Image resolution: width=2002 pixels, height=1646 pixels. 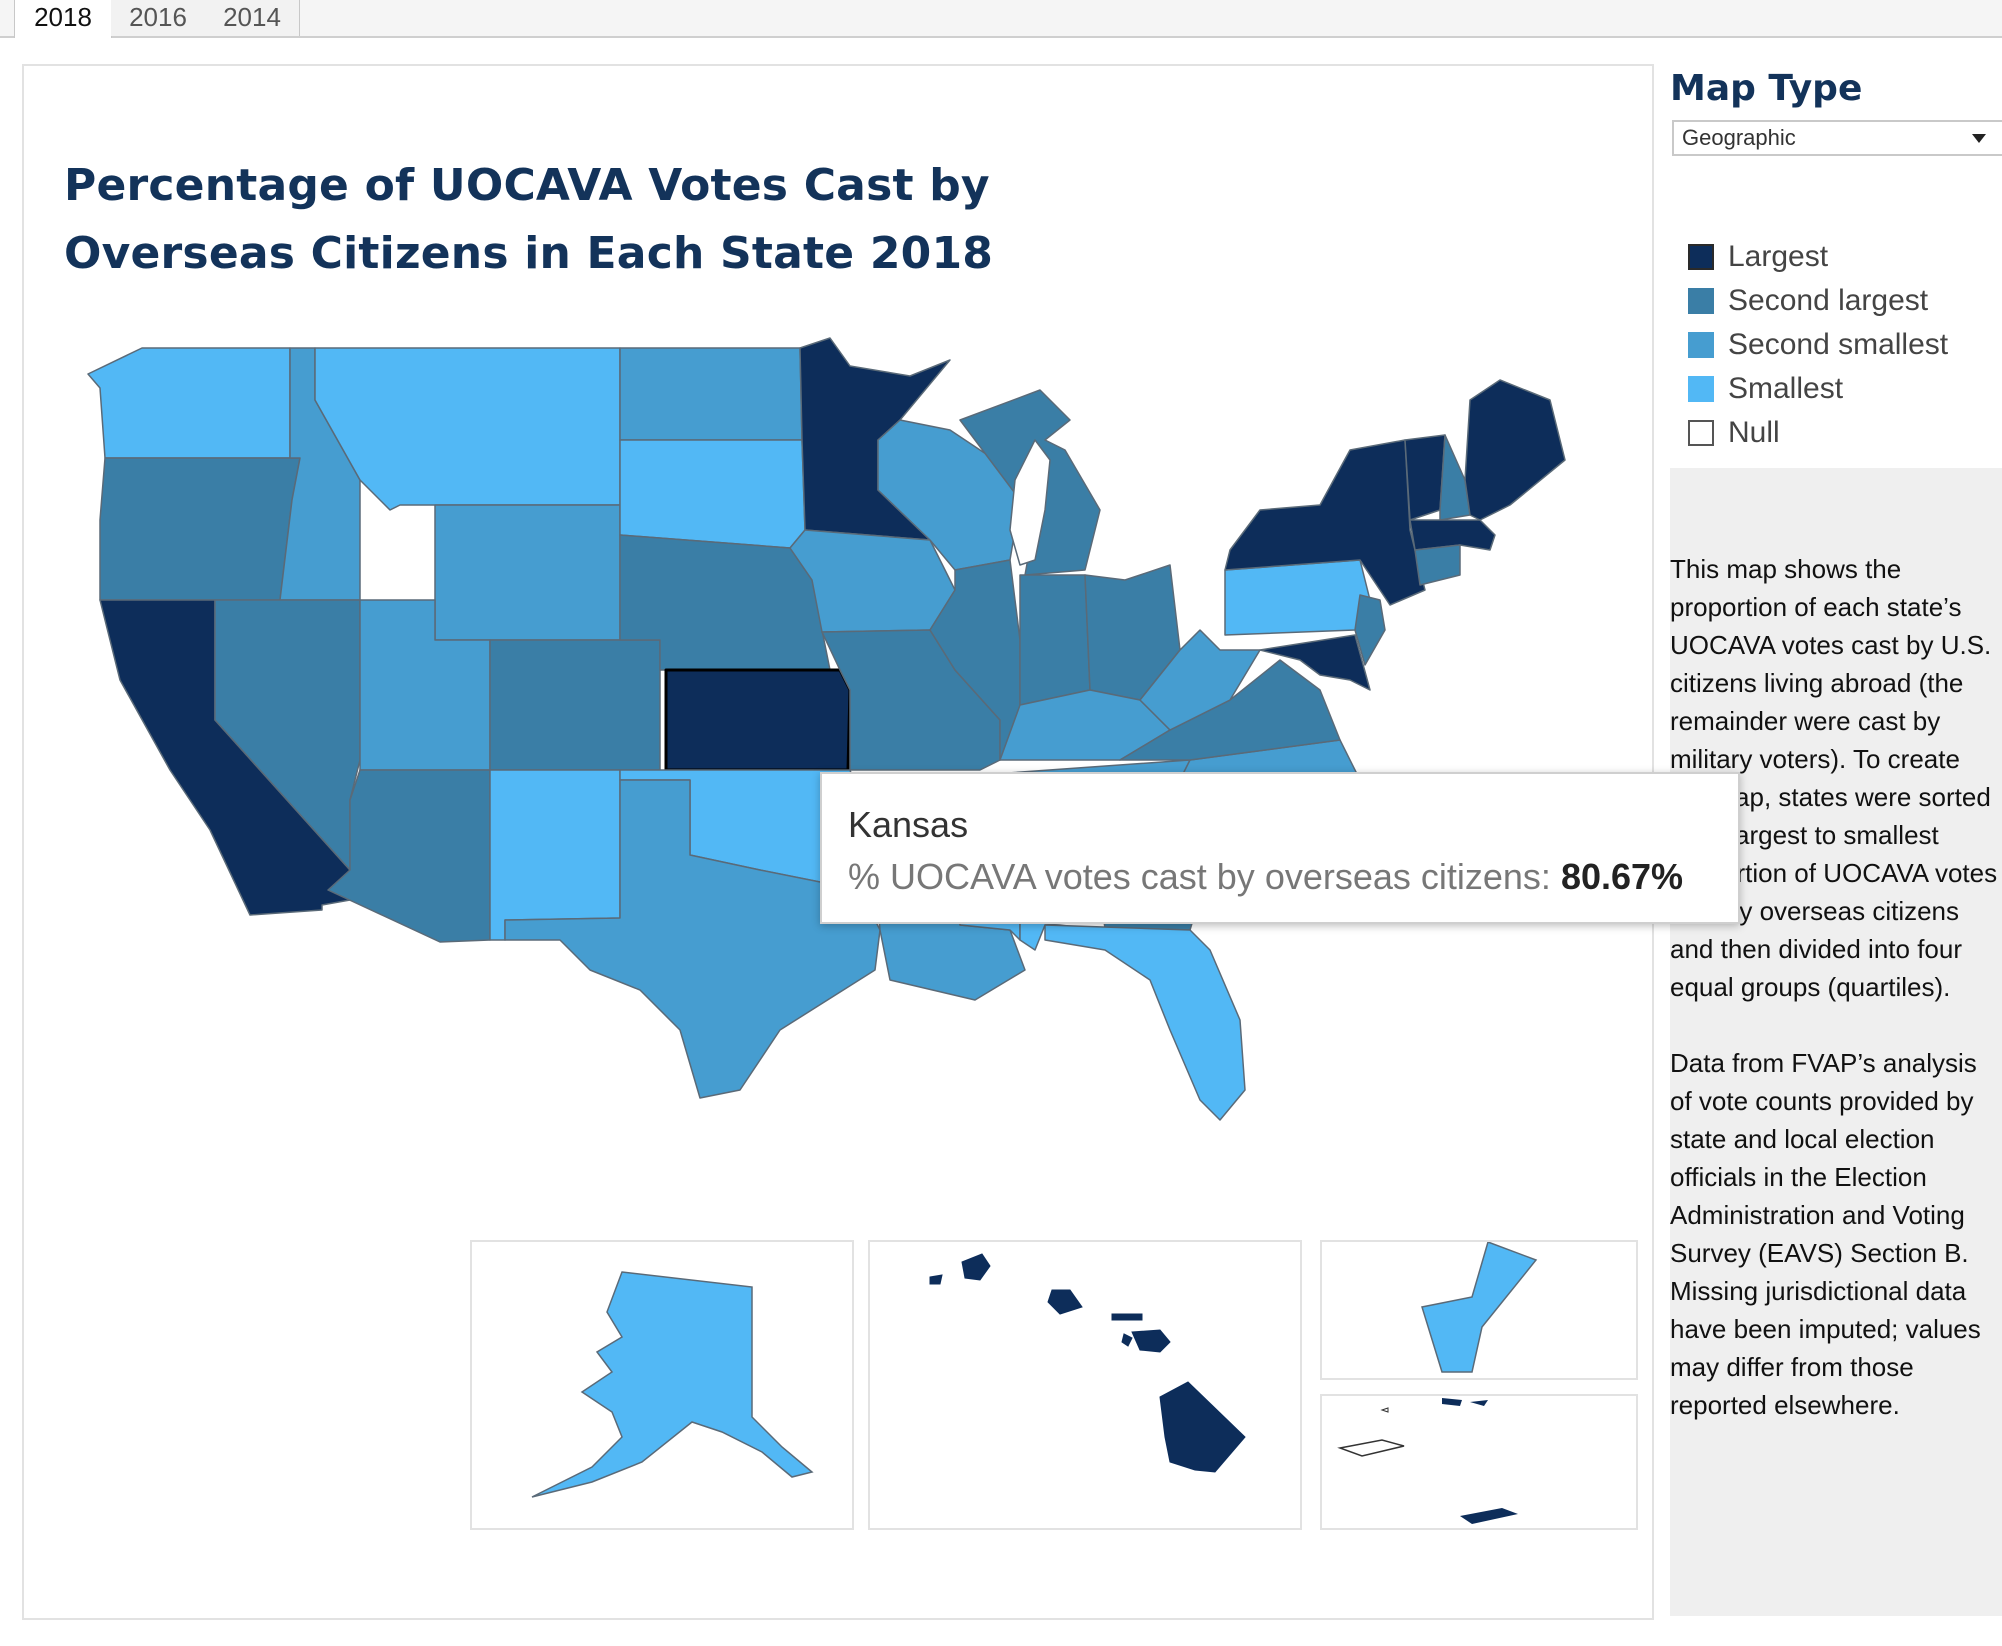 What do you see at coordinates (1739, 137) in the screenshot?
I see `map-type-selected: Geographic` at bounding box center [1739, 137].